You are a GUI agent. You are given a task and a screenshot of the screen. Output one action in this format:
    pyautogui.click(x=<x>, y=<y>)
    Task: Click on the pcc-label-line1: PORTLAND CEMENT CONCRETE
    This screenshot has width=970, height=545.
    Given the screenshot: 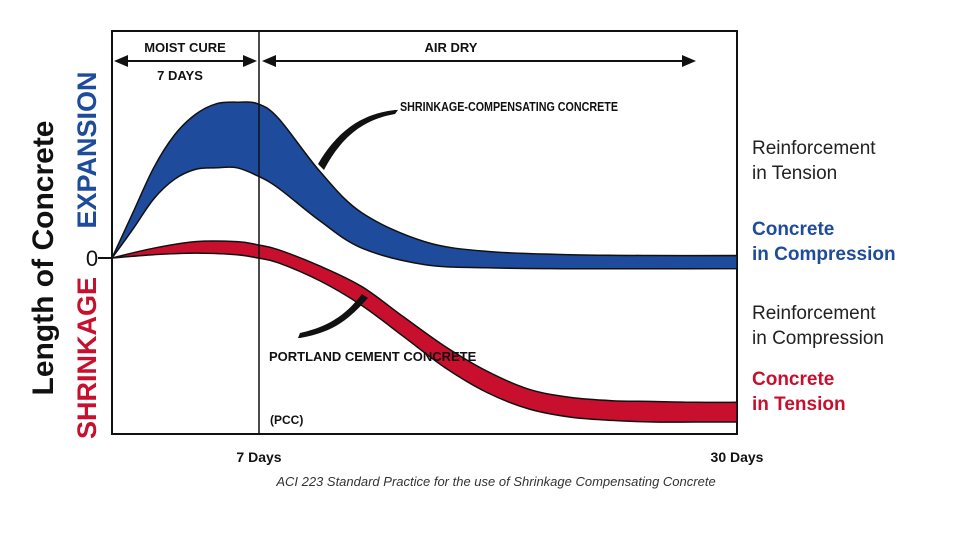 What is the action you would take?
    pyautogui.click(x=373, y=356)
    